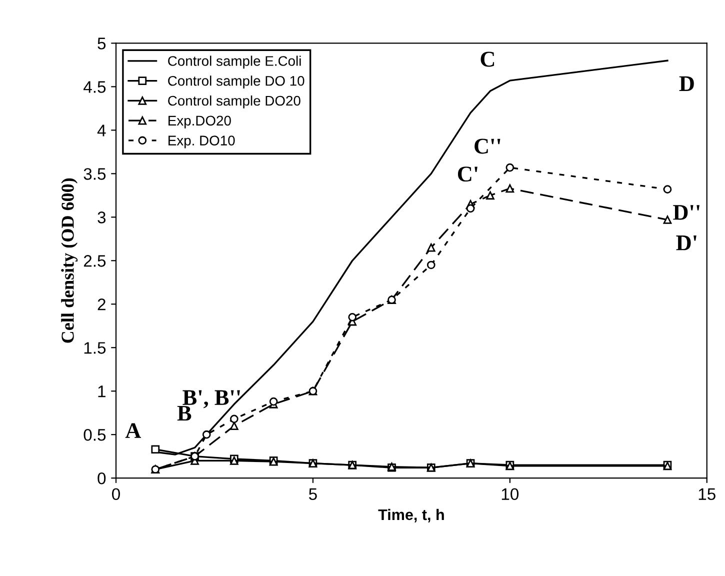  I want to click on y-tick-label: 4.5, so click(94, 87).